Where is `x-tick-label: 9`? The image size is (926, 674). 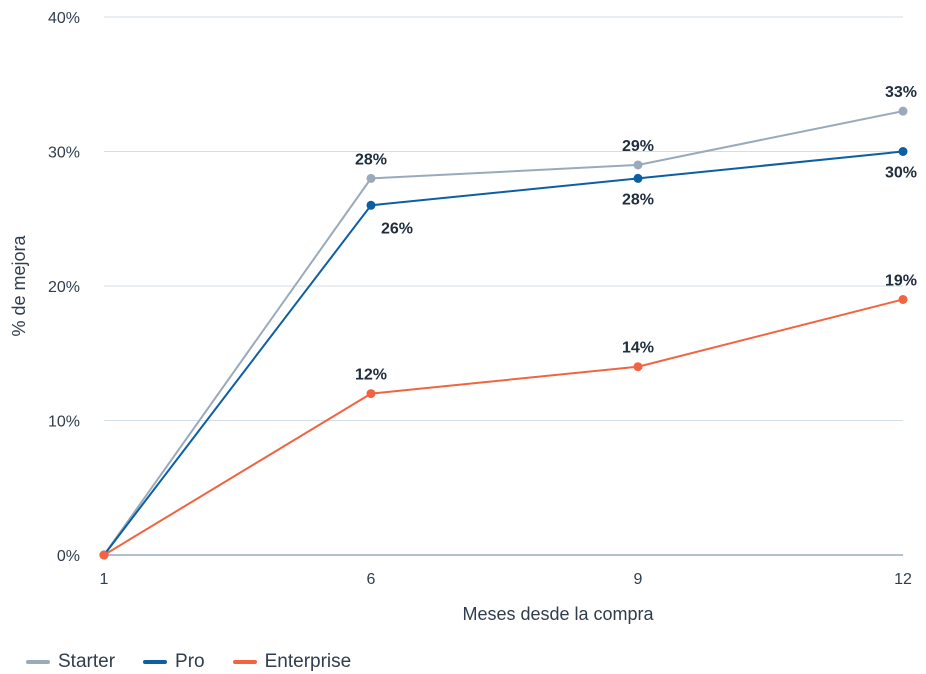
x-tick-label: 9 is located at coordinates (638, 579).